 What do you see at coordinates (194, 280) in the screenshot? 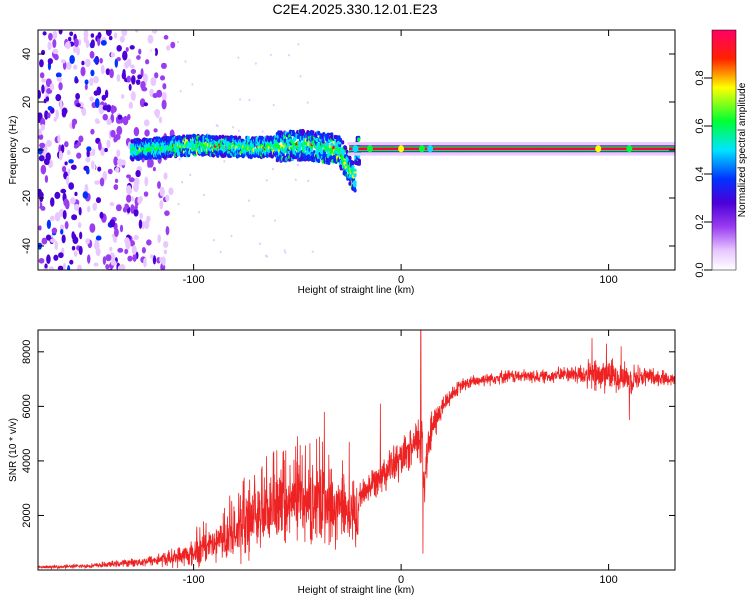
I see `spectrogram-x-tick-label: -100` at bounding box center [194, 280].